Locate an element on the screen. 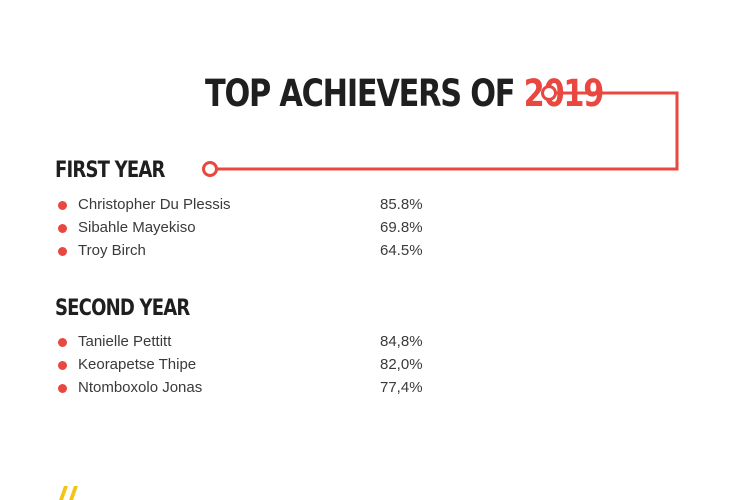 Image resolution: width=729 pixels, height=500 pixels. connector-path is located at coordinates (448, 131).